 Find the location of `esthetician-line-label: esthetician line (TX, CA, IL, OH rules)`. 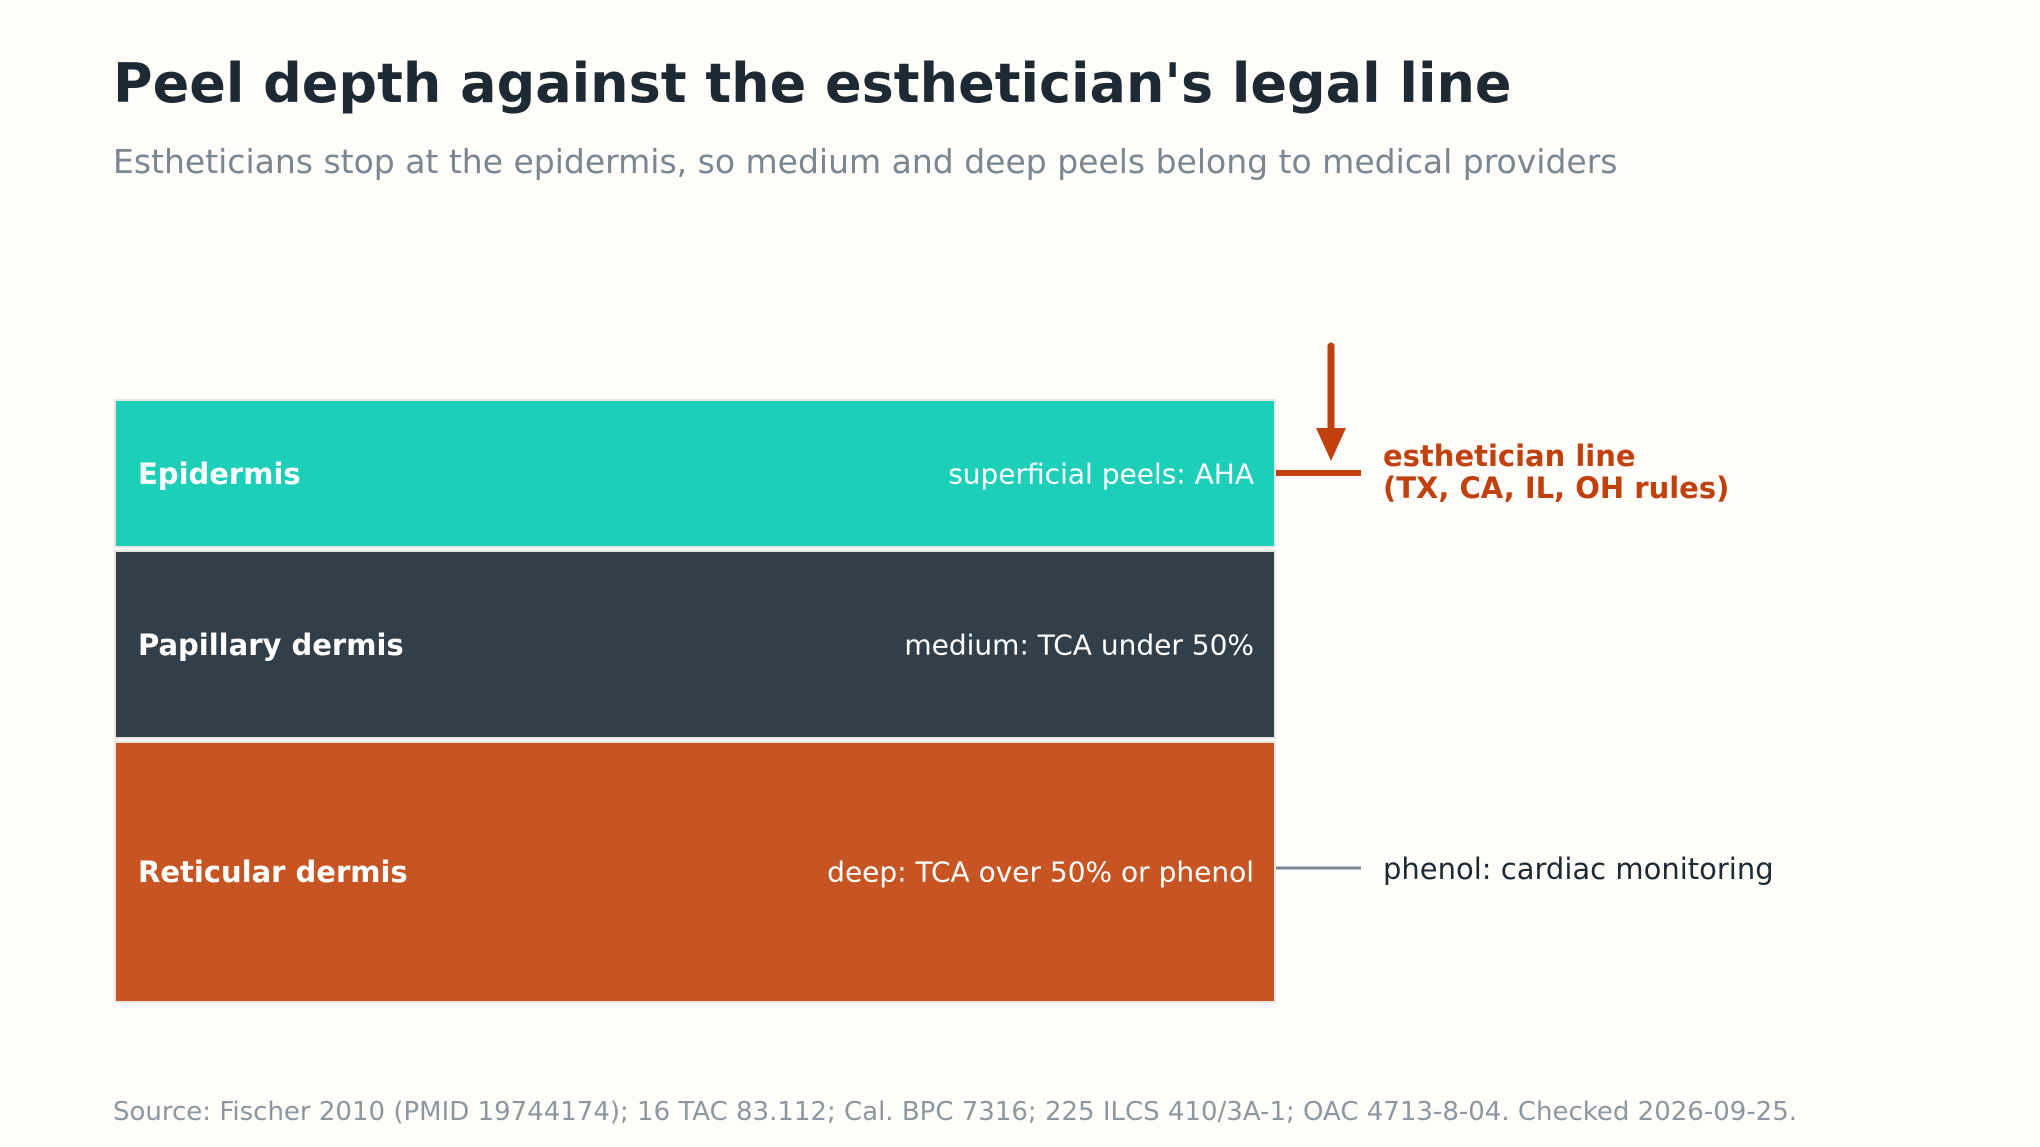

esthetician-line-label: esthetician line (TX, CA, IL, OH rules) is located at coordinates (1556, 472).